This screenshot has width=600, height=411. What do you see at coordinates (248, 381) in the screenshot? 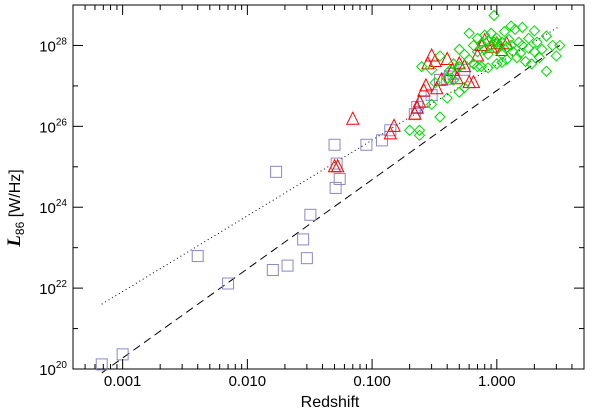
I see `x-tick-label: 0.010` at bounding box center [248, 381].